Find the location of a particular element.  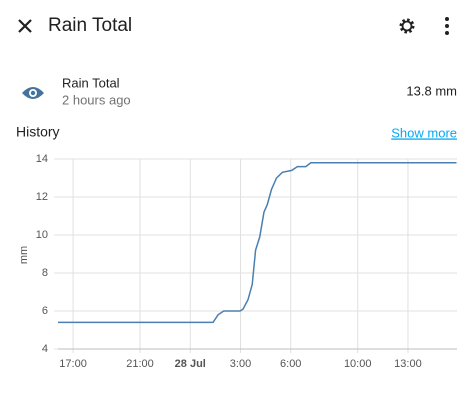

y-axis-label: mm is located at coordinates (24, 255).